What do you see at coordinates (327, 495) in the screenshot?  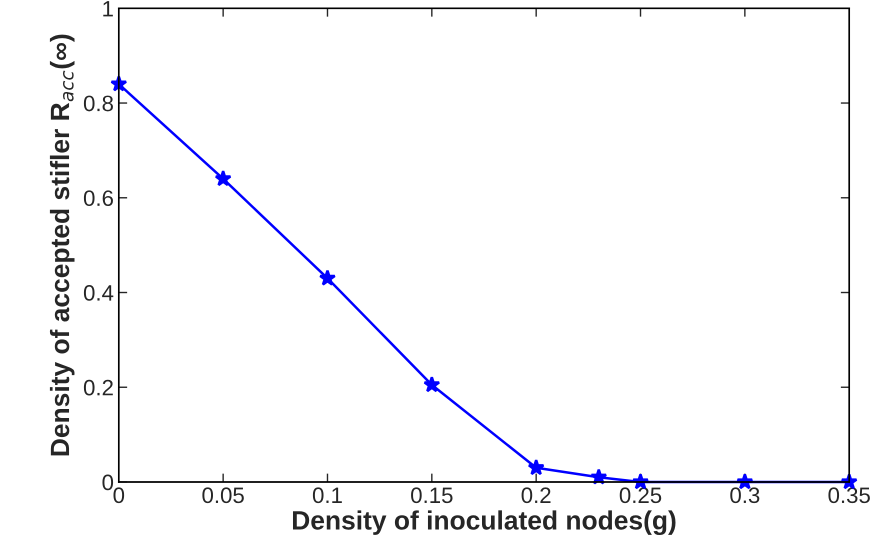 I see `x-tick-label: 0.1` at bounding box center [327, 495].